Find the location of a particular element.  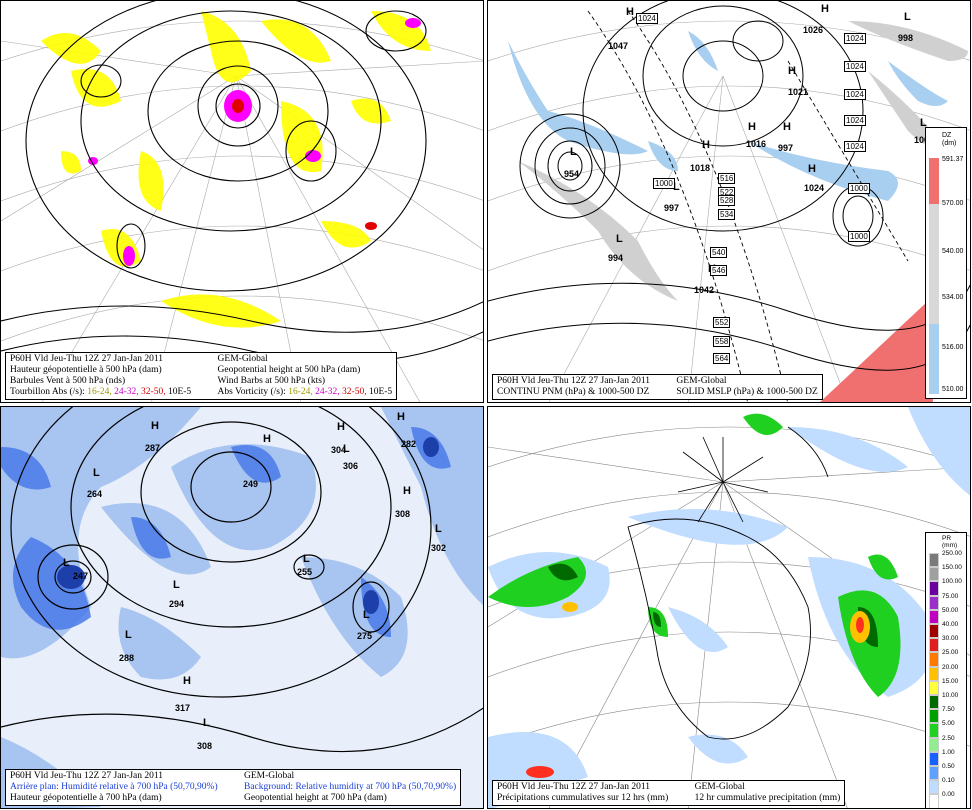

height-value-11: 282 is located at coordinates (409, 444).